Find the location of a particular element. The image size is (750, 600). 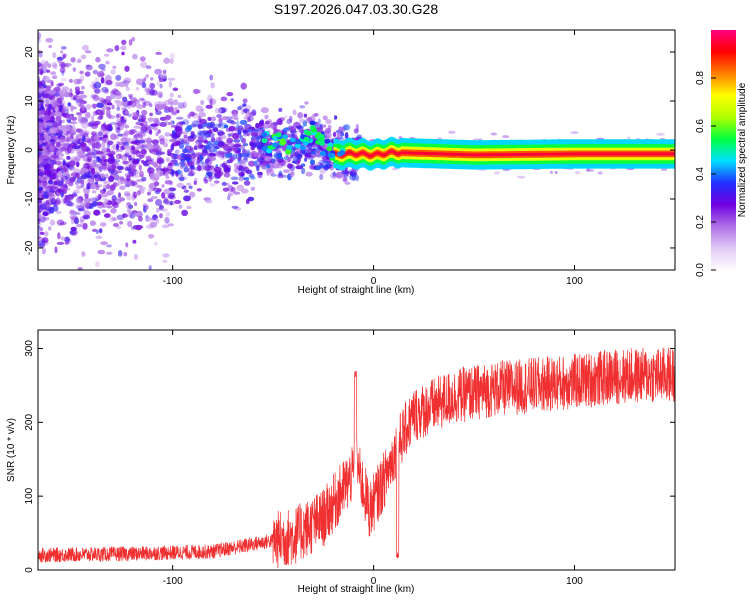

colorbar-tick-label: 0.8 is located at coordinates (700, 78).